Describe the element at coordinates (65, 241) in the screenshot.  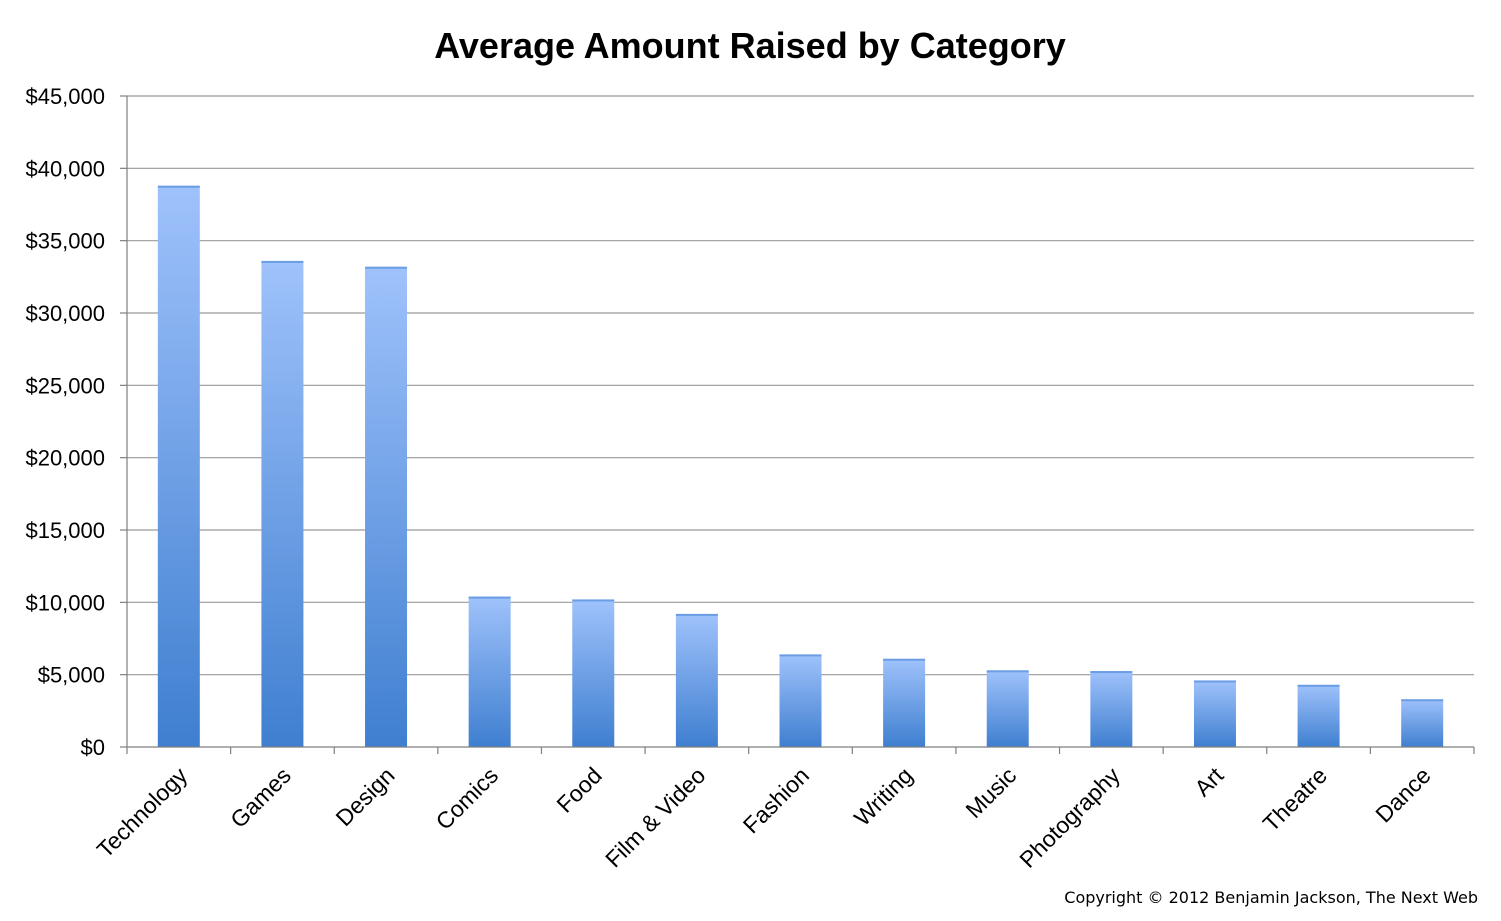
I see `y-tick-label: $35,000` at that location.